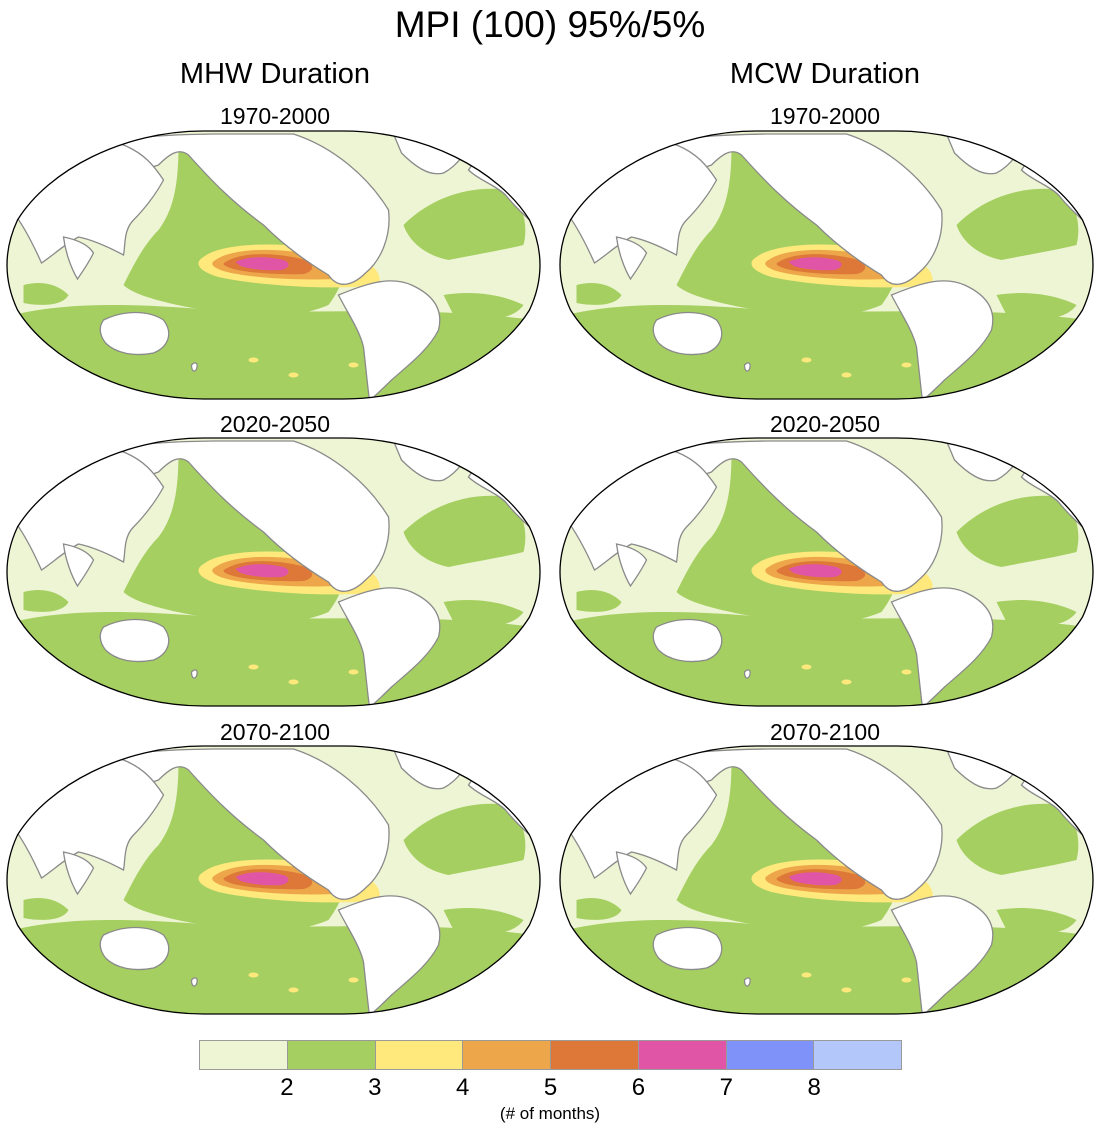 The width and height of the screenshot is (1100, 1139). I want to click on colorbar-tick-label: 5, so click(550, 1087).